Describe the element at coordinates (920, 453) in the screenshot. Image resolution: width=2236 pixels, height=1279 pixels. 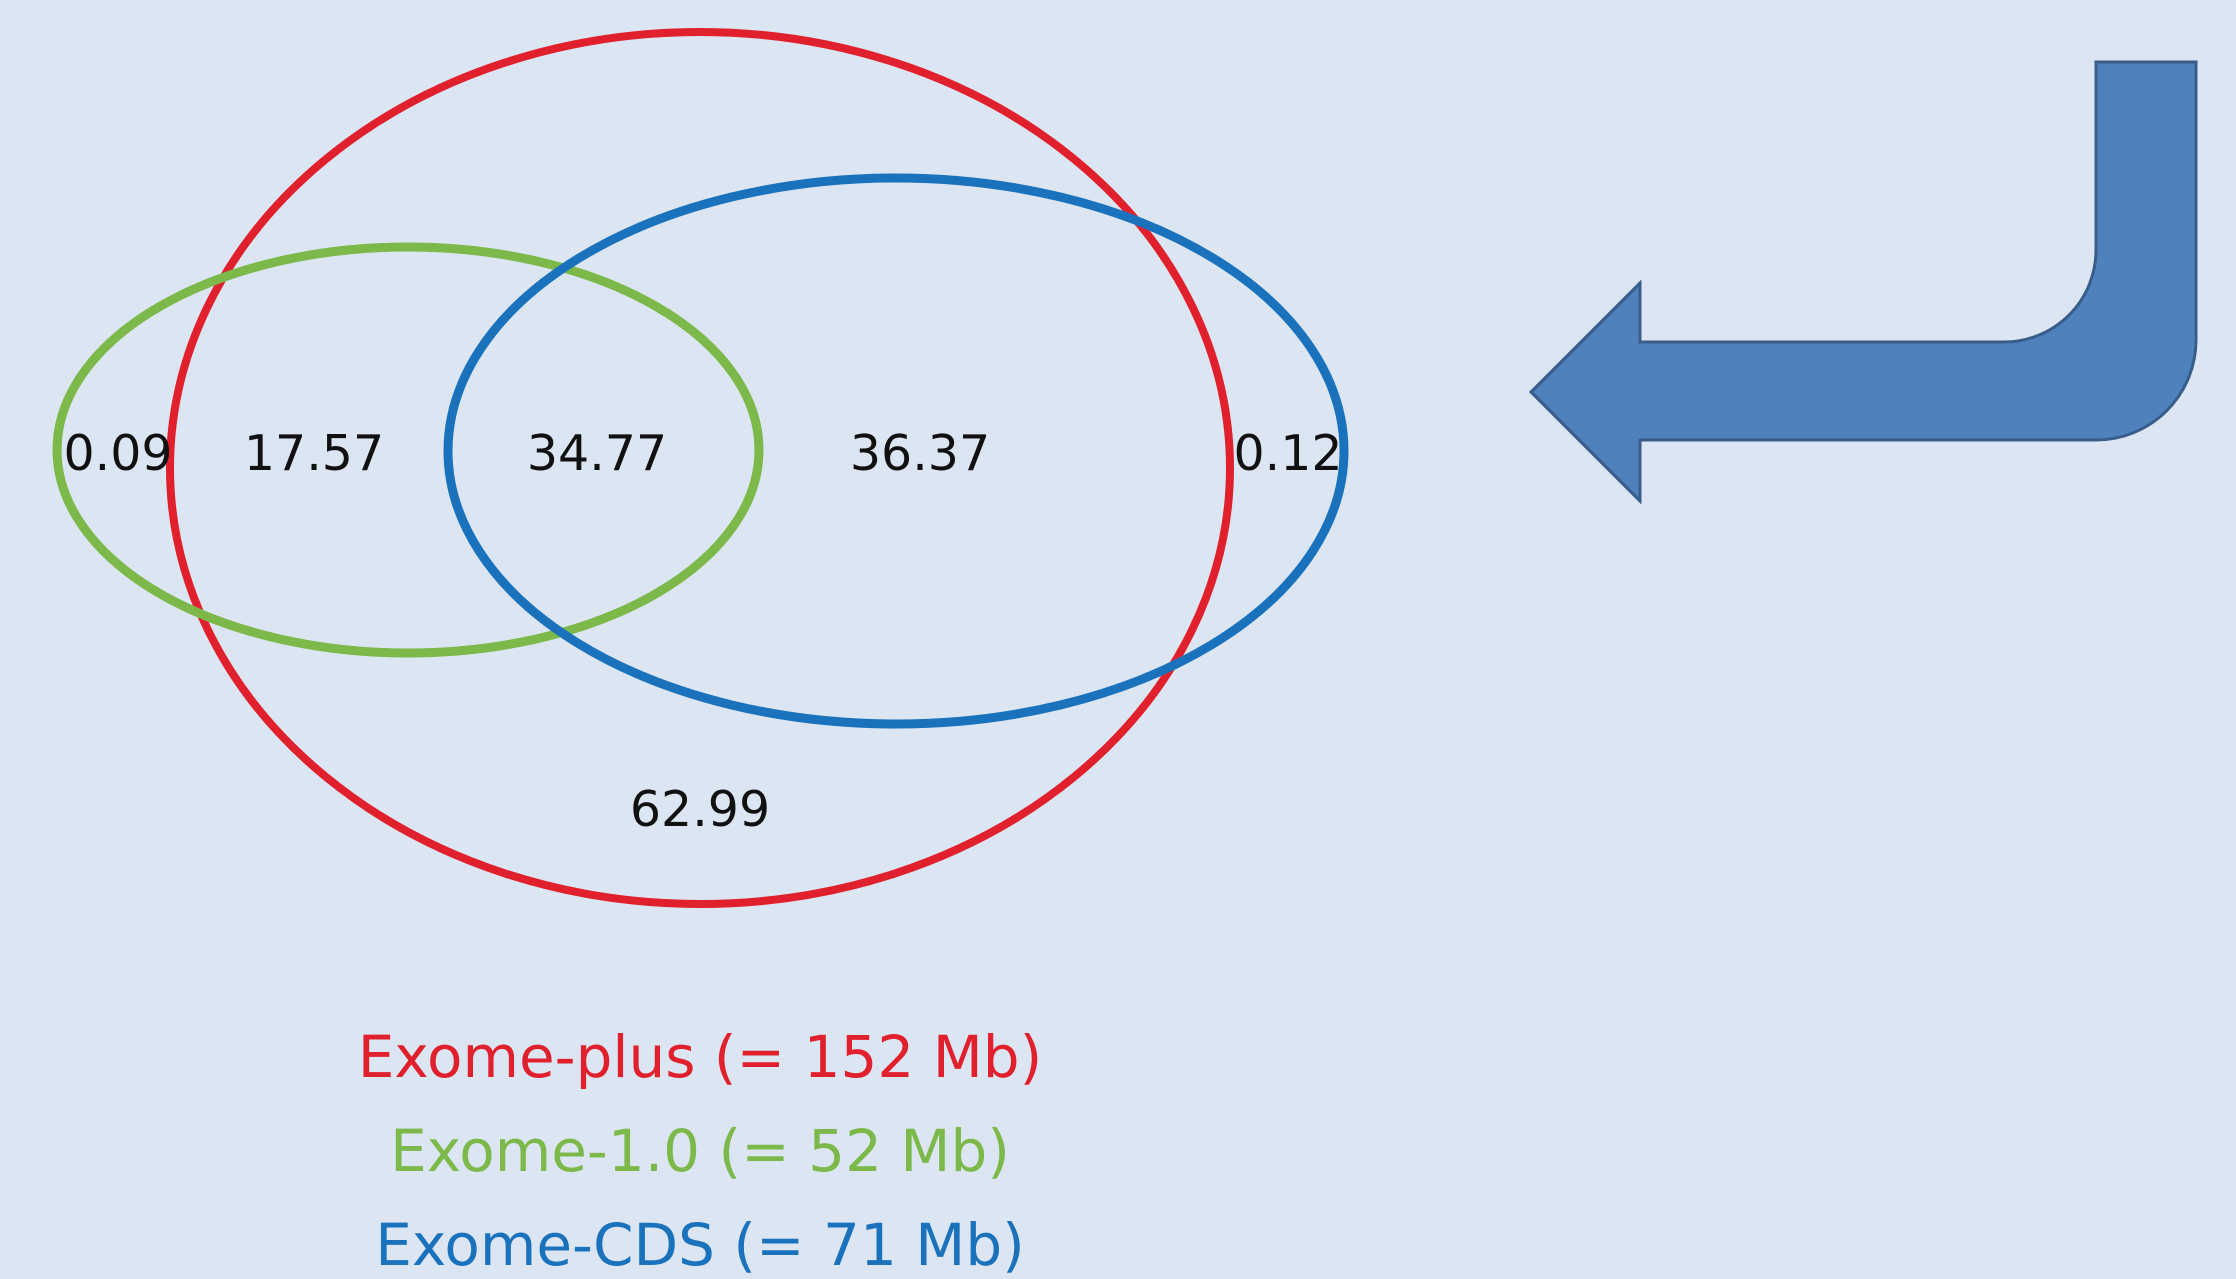
I see `region-red-blue-label: 36.37` at that location.